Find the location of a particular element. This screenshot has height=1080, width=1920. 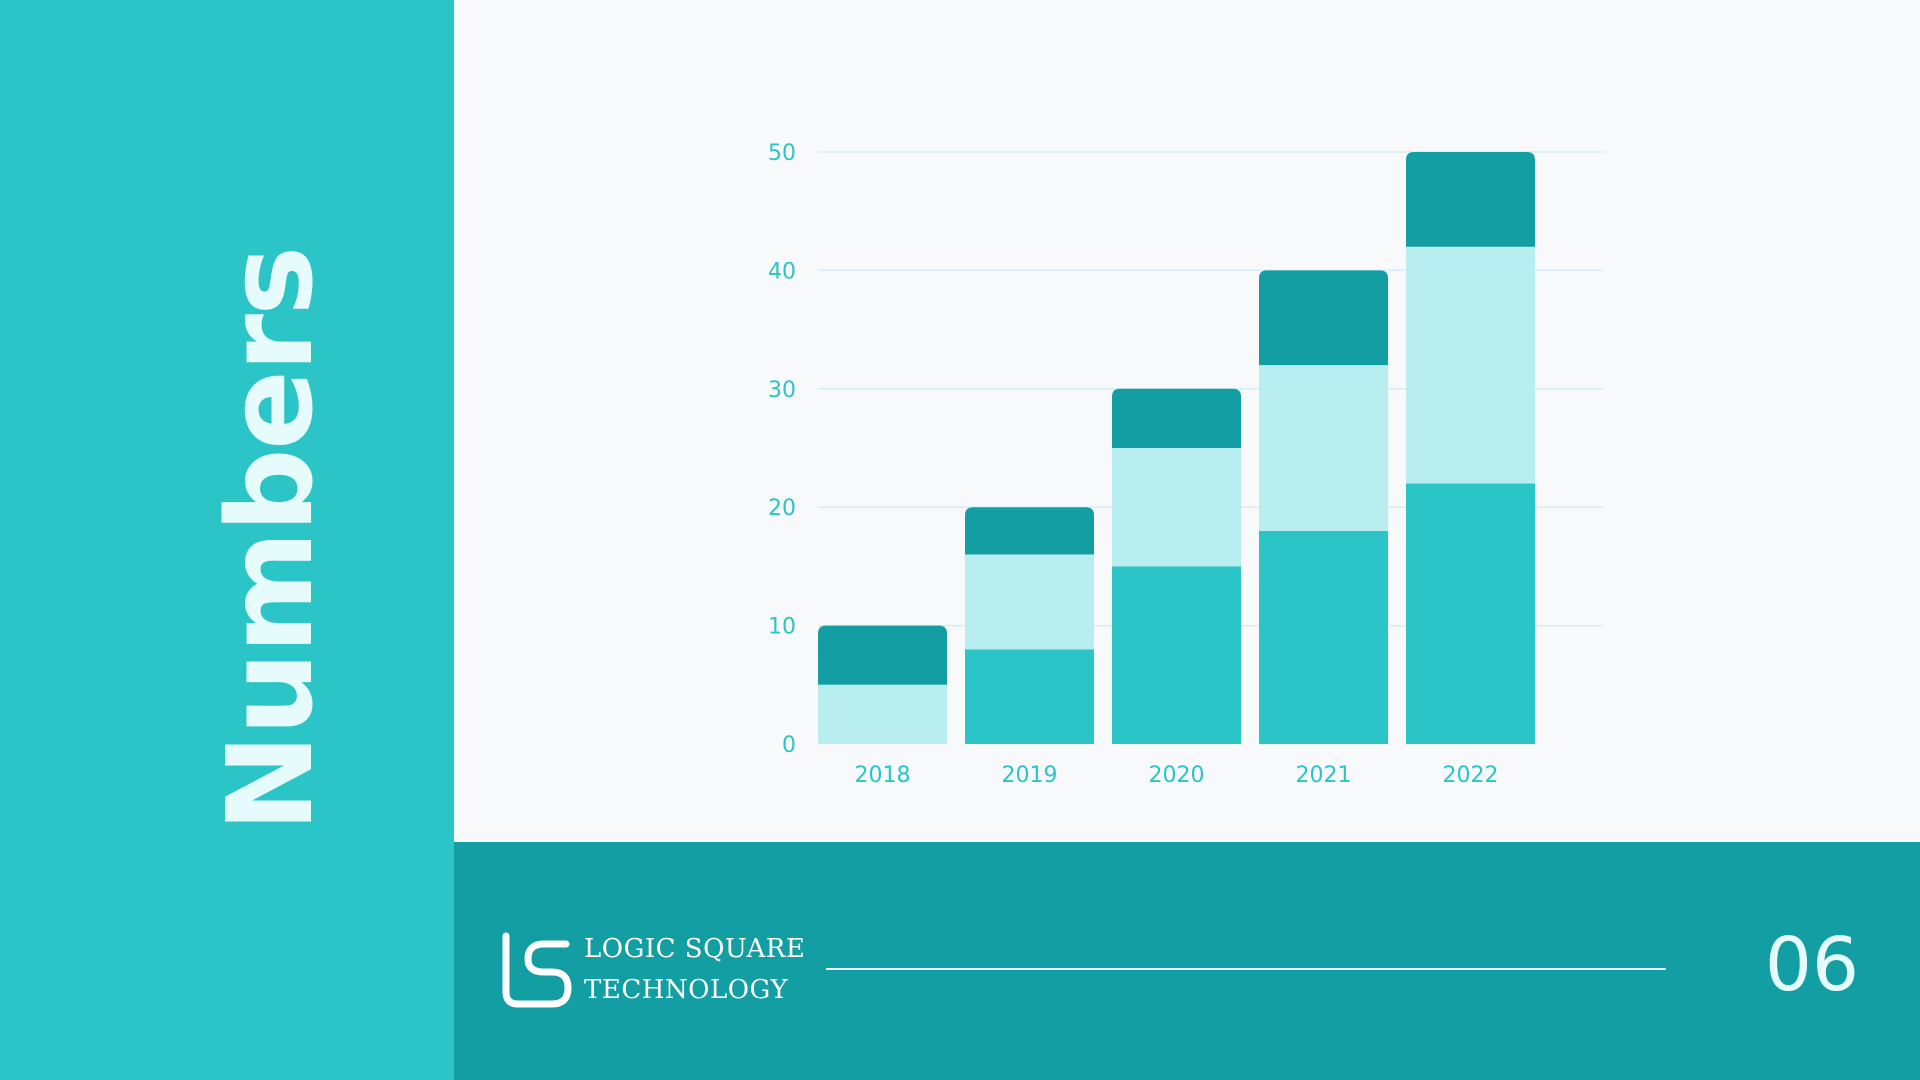

logo-icon is located at coordinates (537, 970).